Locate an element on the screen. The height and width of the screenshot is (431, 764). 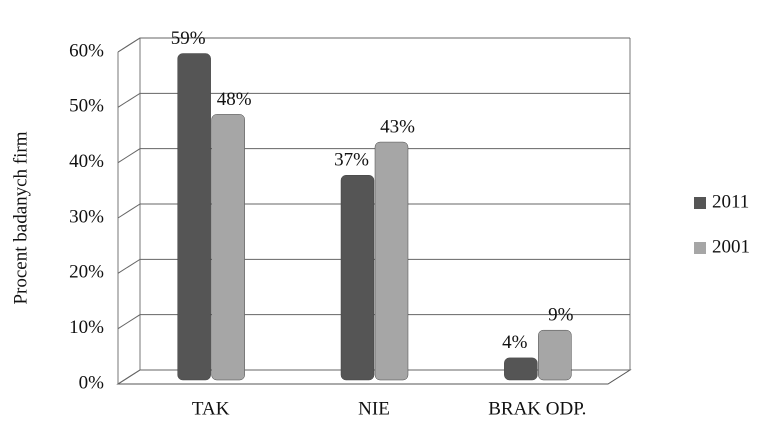
y-tick-label: 60% is located at coordinates (86, 50).